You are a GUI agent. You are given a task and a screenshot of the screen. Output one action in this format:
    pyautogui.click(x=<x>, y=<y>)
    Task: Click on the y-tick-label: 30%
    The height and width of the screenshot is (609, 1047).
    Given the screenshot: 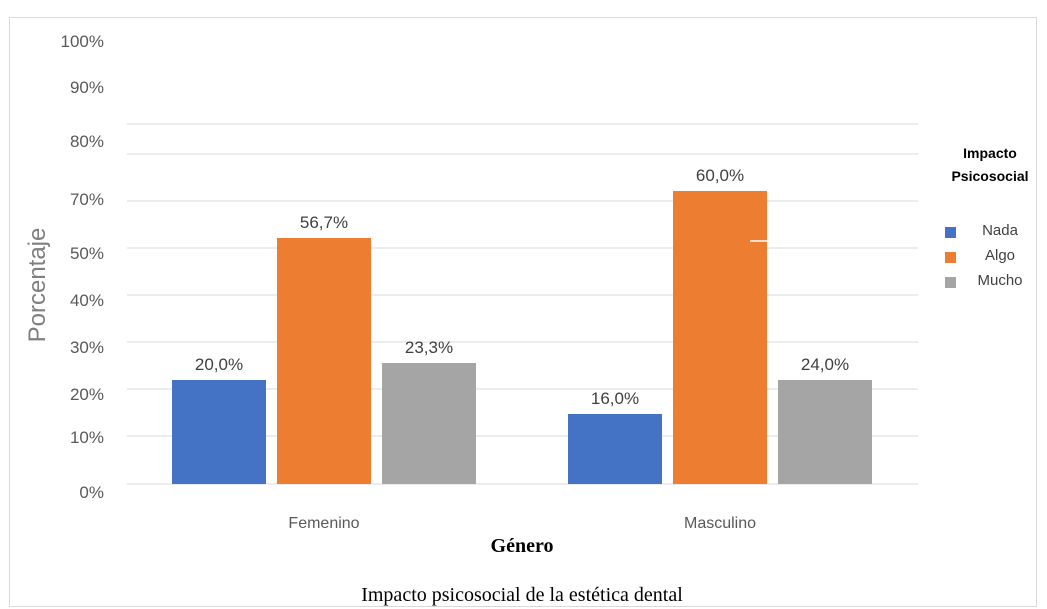 What is the action you would take?
    pyautogui.click(x=87, y=347)
    